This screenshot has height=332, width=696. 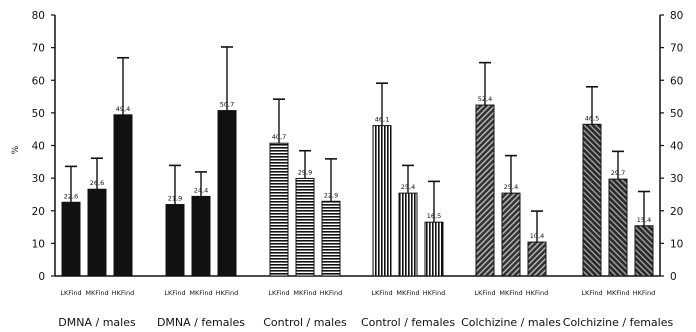 What do you see at coordinates (305, 322) in the screenshot?
I see `group-label: Control / males` at bounding box center [305, 322].